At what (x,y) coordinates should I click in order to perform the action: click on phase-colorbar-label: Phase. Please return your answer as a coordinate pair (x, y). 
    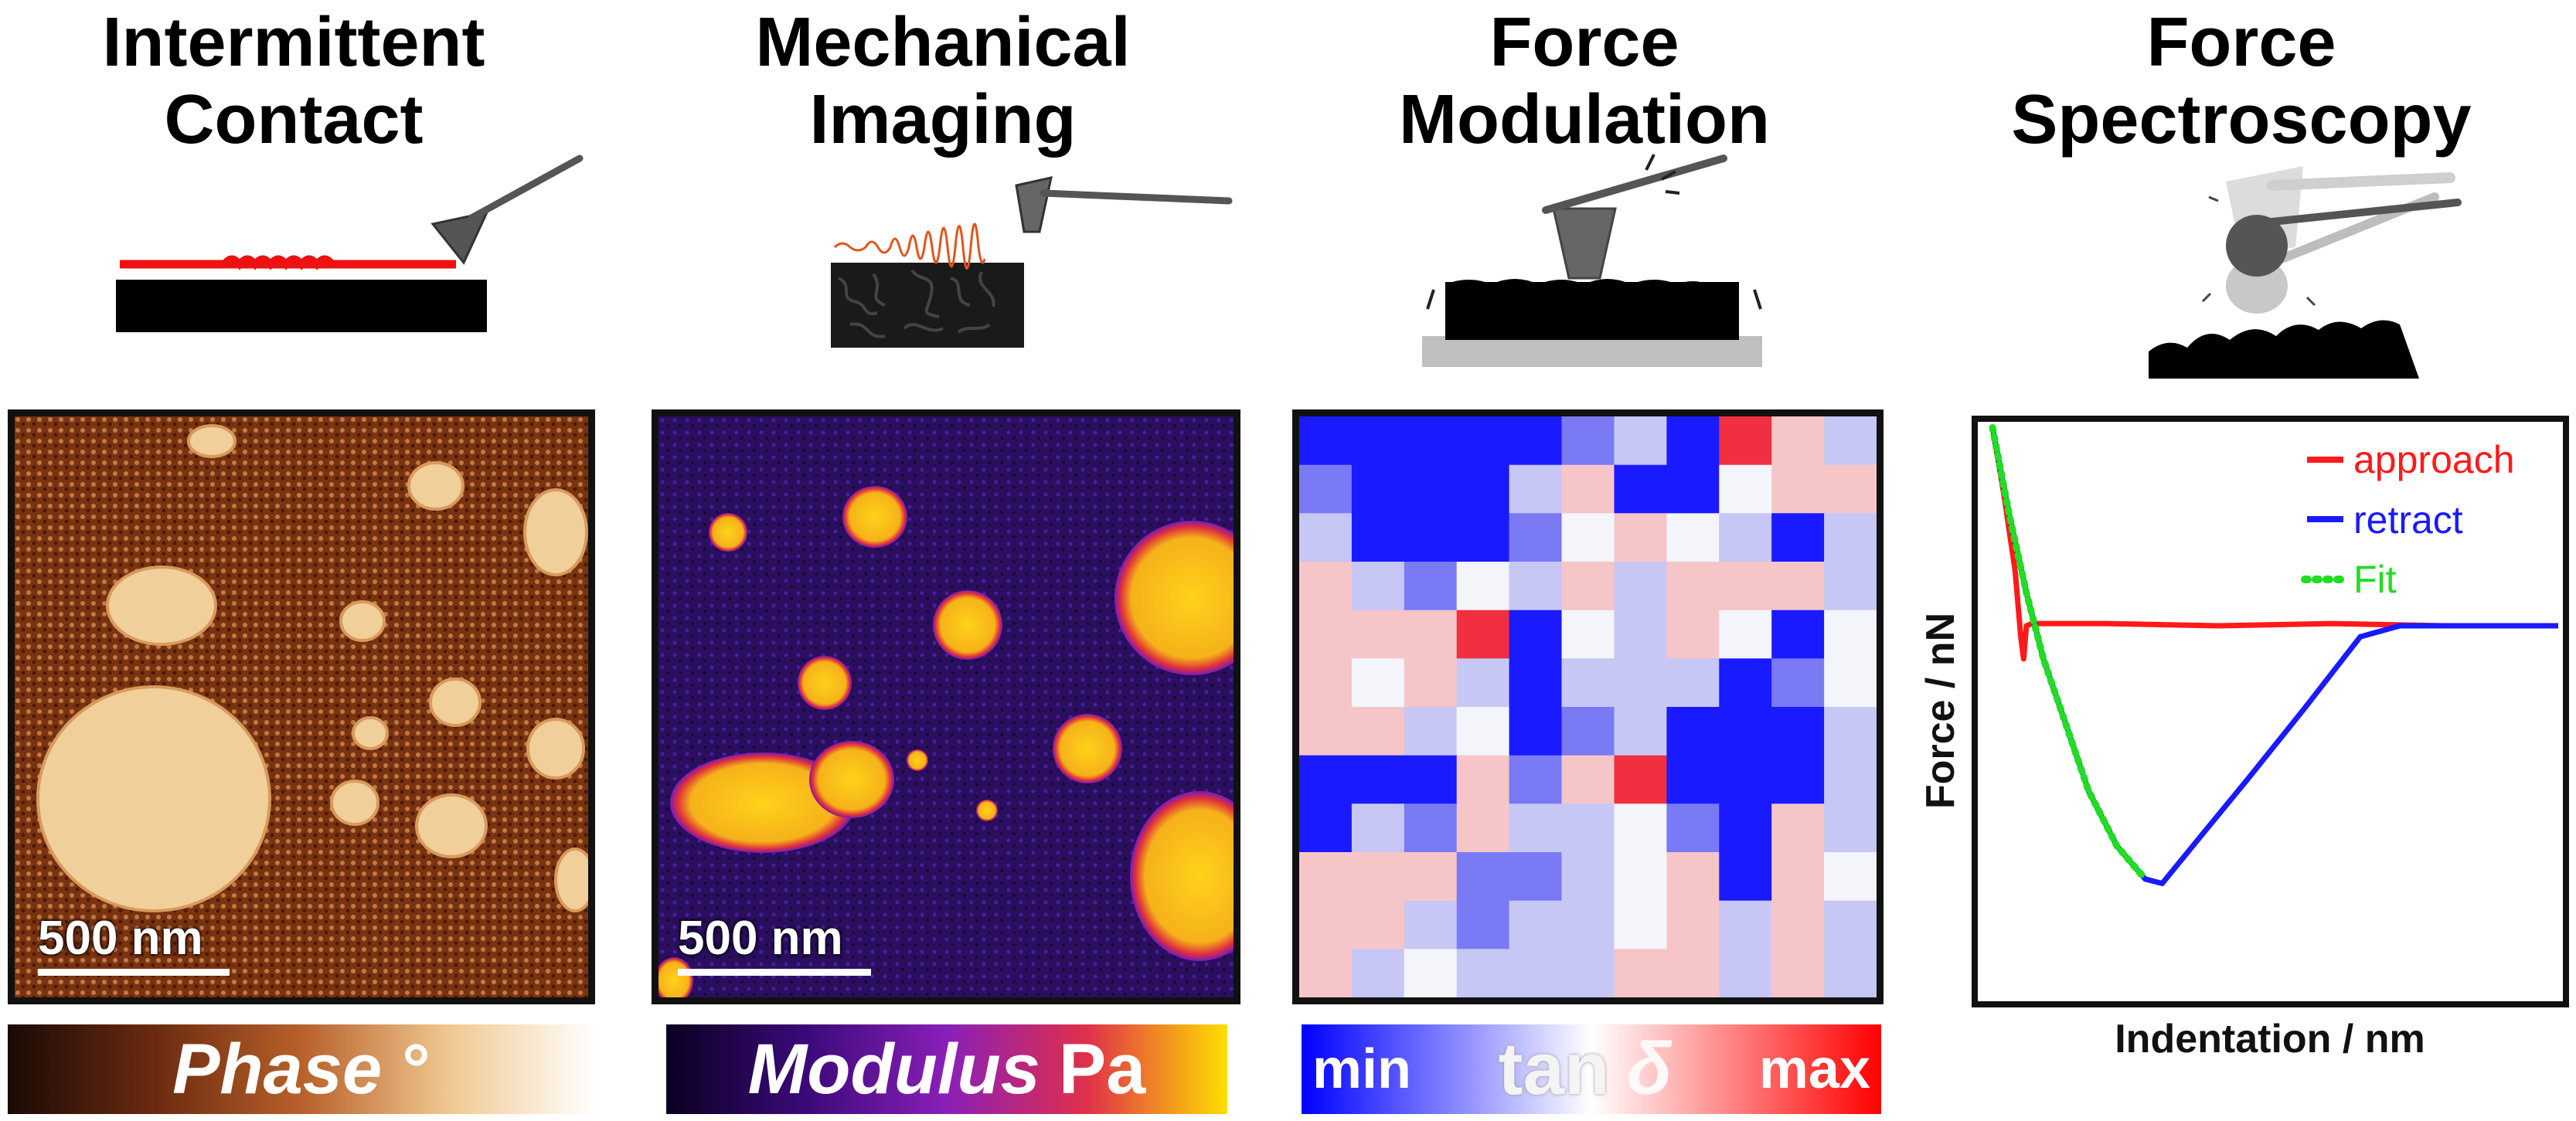
    Looking at the image, I should click on (277, 1069).